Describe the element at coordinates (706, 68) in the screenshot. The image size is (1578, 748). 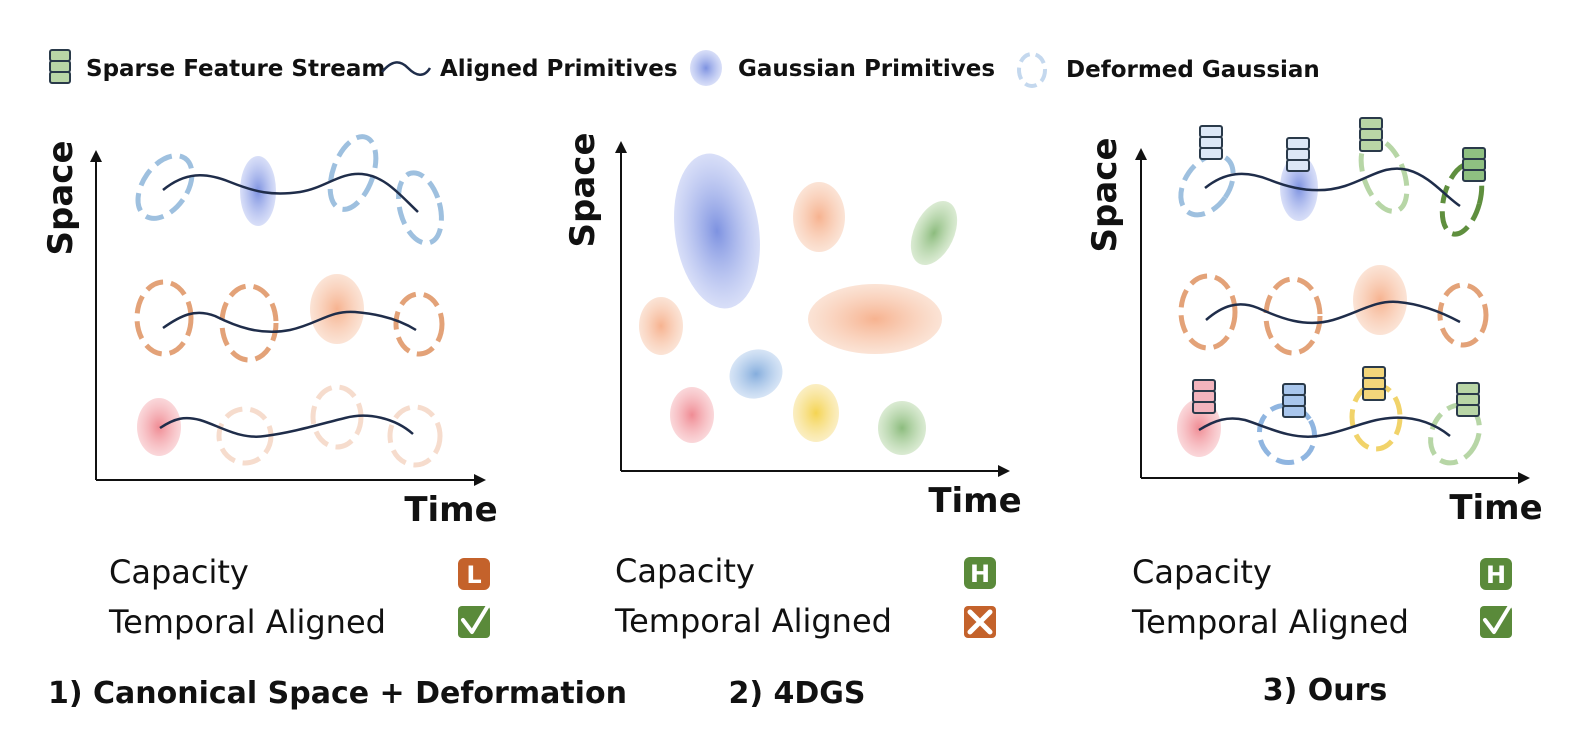
I see `gaussian-blob-icon` at that location.